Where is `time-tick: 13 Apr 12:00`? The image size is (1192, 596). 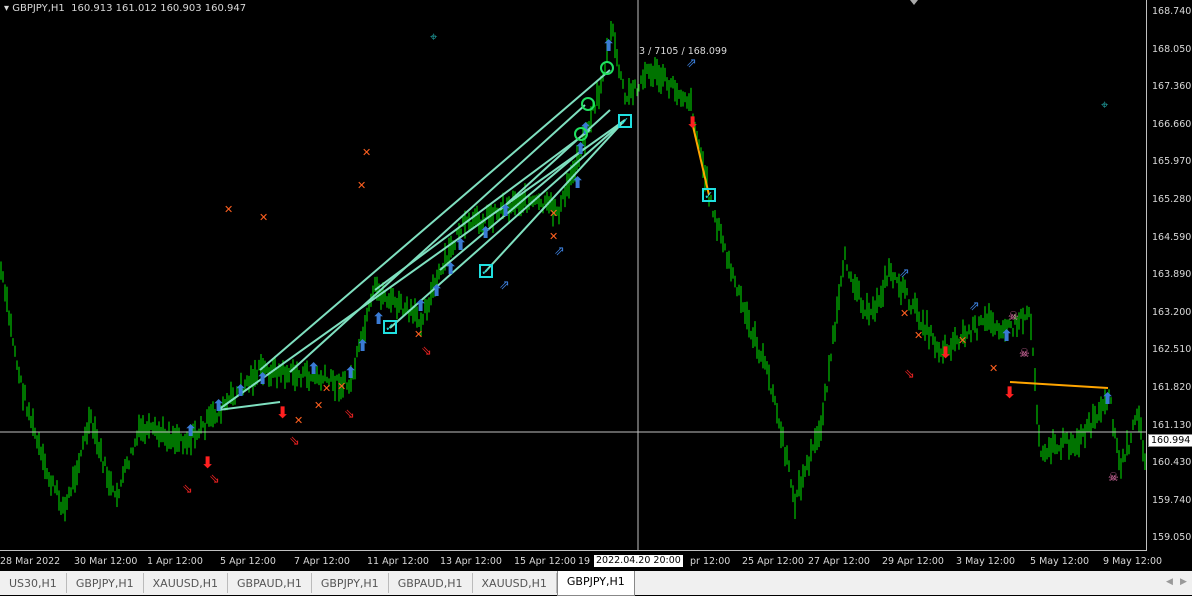
time-tick: 13 Apr 12:00 is located at coordinates (471, 561).